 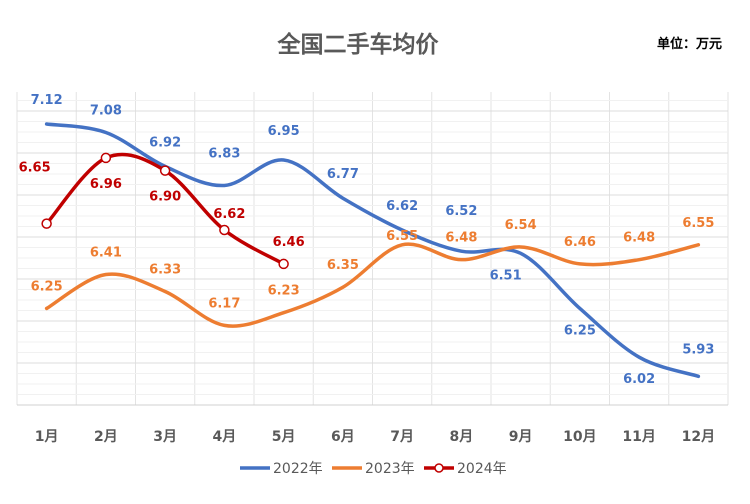 What do you see at coordinates (390, 469) in the screenshot?
I see `legend-label: 2023年` at bounding box center [390, 469].